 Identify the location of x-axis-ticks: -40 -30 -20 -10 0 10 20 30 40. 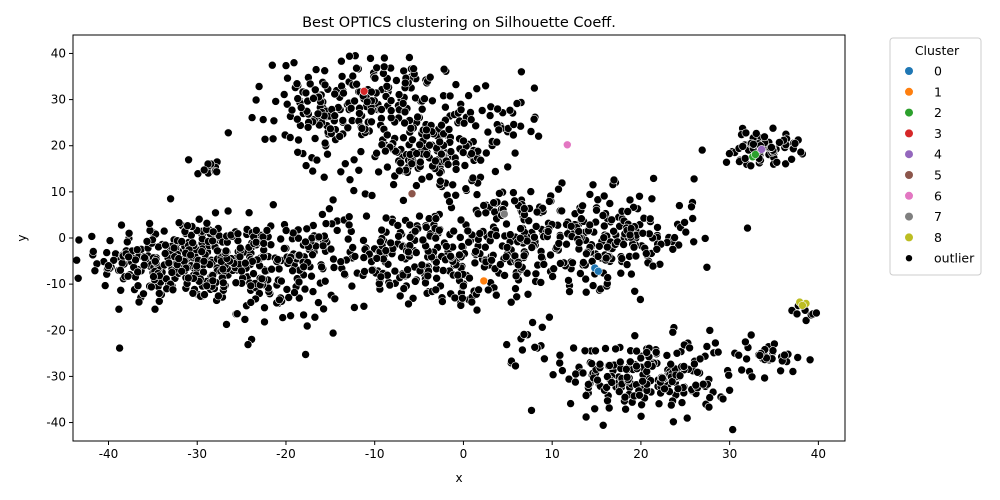
(462, 451).